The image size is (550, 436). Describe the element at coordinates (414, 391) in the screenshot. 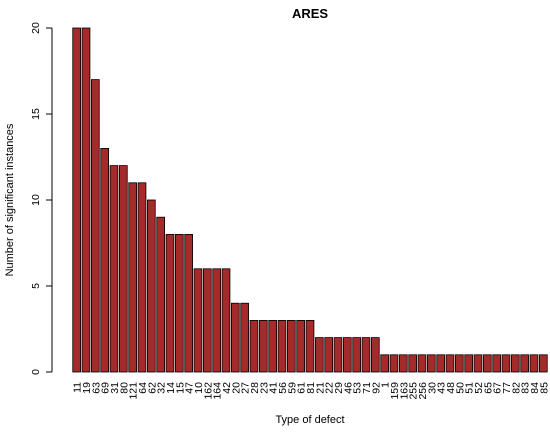

I see `x-tick-label: 255` at that location.